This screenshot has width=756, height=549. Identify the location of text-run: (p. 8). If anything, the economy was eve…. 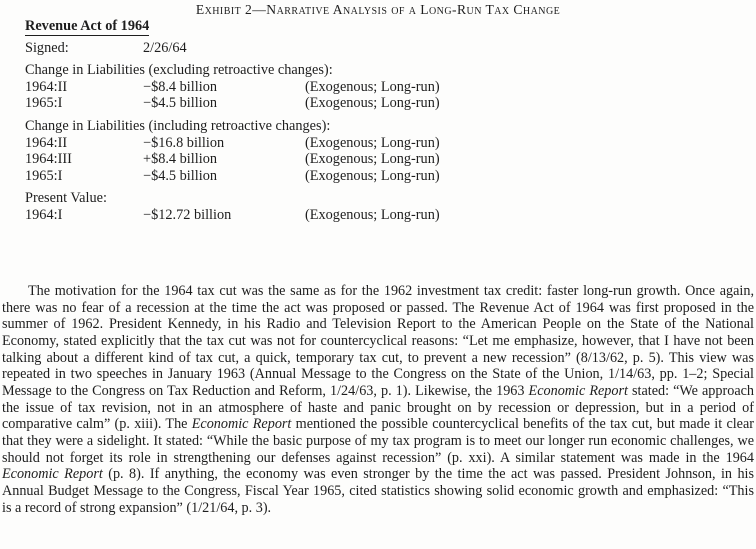
(378, 491).